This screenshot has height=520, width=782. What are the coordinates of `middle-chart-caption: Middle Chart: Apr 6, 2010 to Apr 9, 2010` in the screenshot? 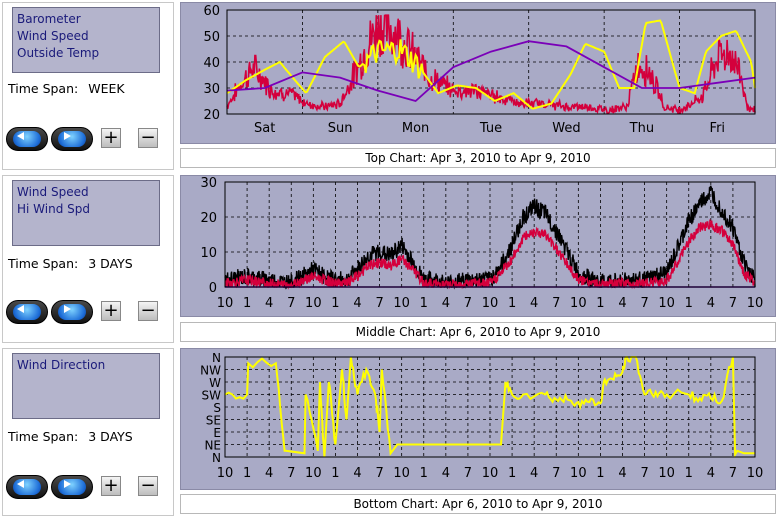 It's located at (478, 332).